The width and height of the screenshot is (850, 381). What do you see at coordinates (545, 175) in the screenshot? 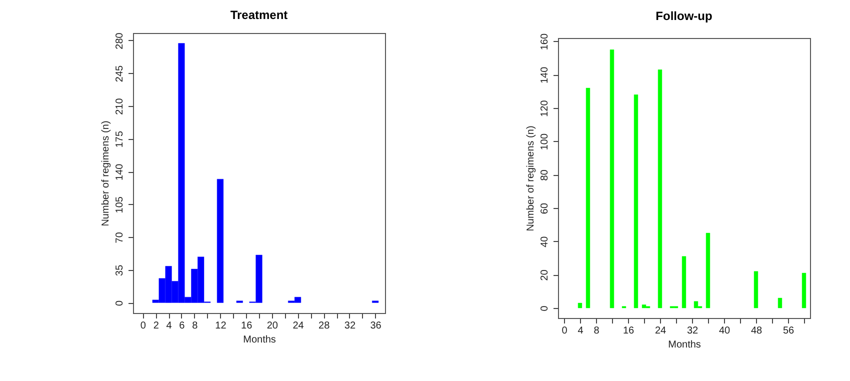
I see `y-tick-label: 80` at bounding box center [545, 175].